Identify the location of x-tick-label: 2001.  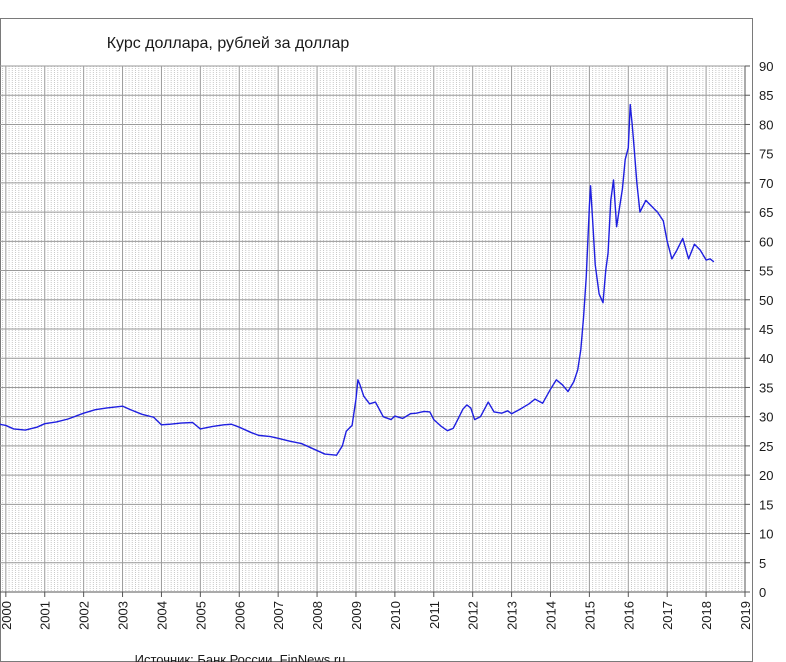
(45, 615).